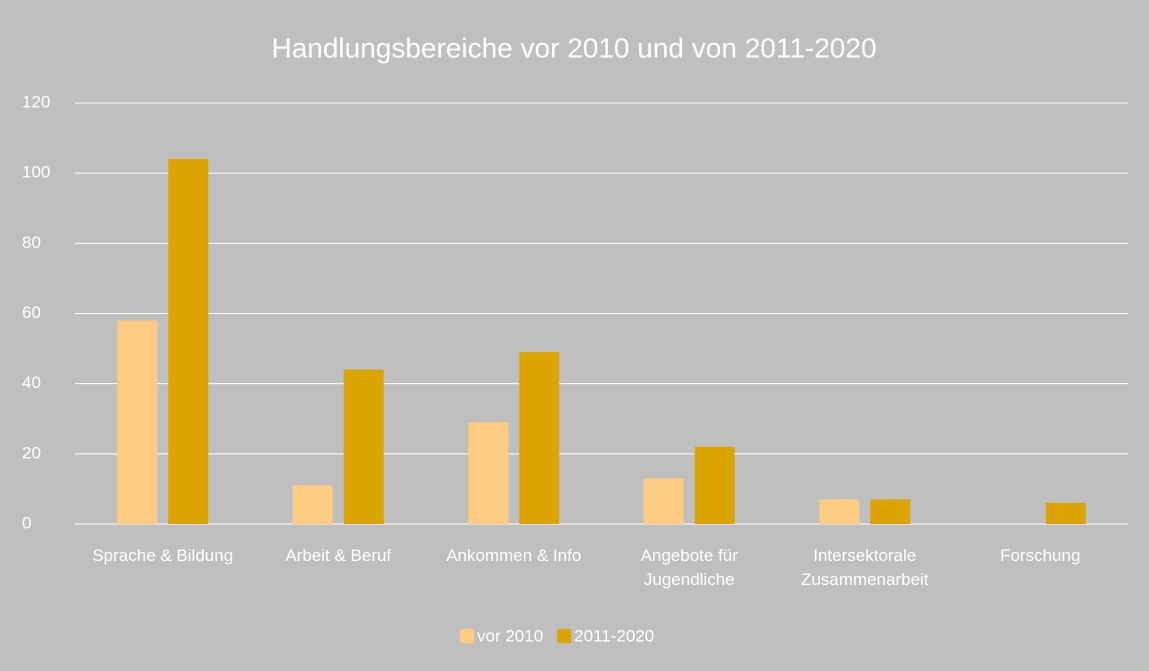 The image size is (1149, 671). What do you see at coordinates (864, 567) in the screenshot?
I see `x-tick-label: Intersektorale Zusammenarbeit` at bounding box center [864, 567].